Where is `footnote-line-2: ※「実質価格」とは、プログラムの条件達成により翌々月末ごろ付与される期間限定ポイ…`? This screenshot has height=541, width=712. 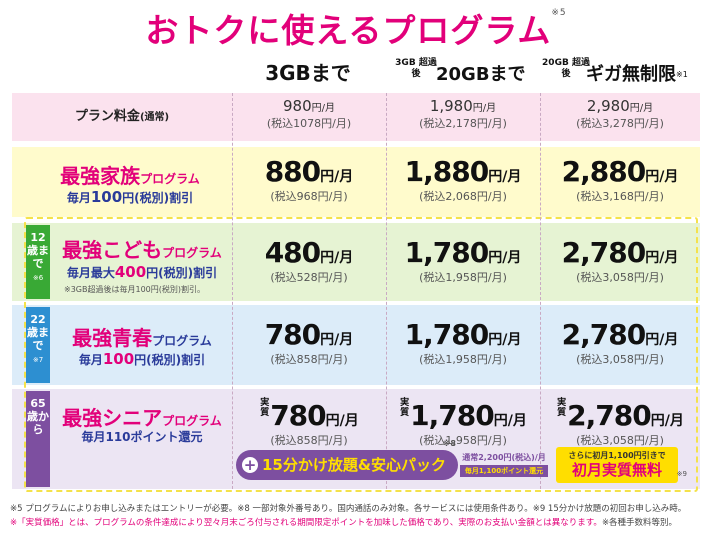
footnote-line-2: ※「実質価格」とは、プログラムの条件達成により翌々月末ごろ付与される期間限定ポイ… is located at coordinates (344, 523).